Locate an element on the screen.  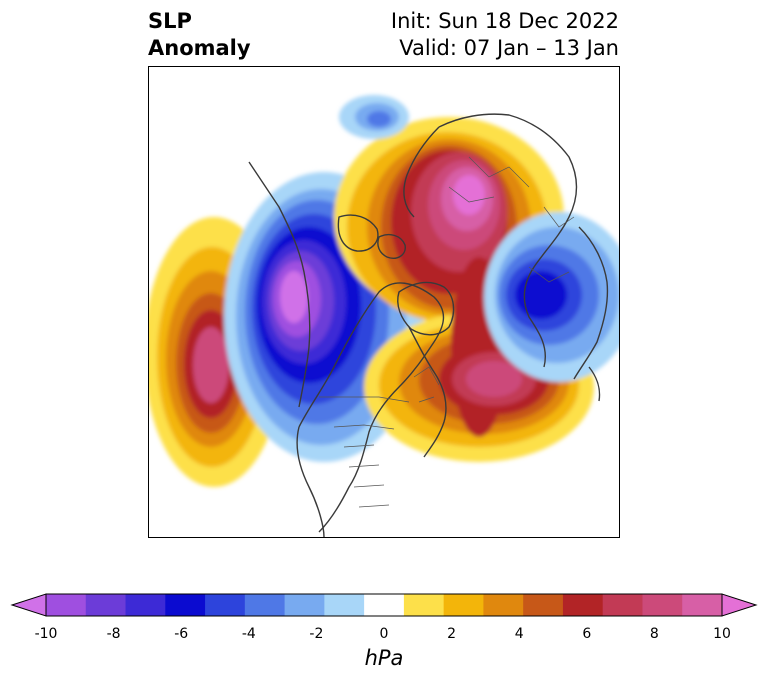
colorbar is located at coordinates (384, 605).